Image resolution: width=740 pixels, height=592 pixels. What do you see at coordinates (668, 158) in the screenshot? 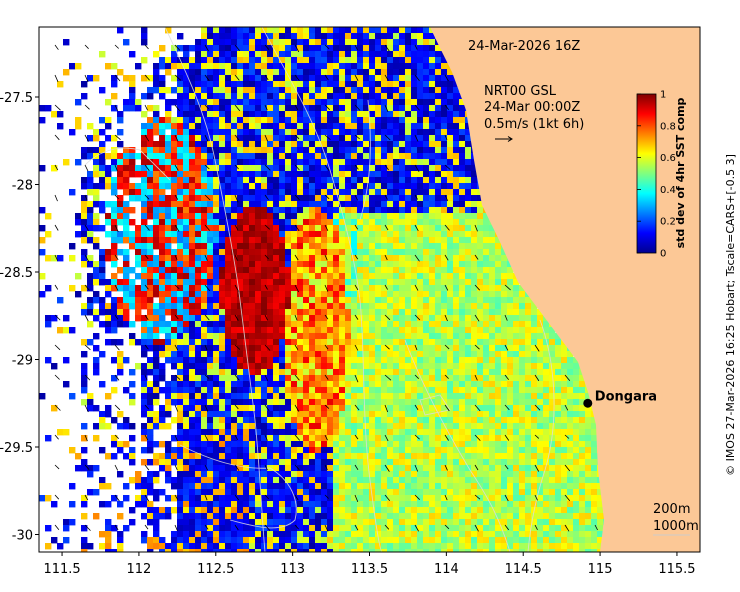
I see `colorbar-tick-label: 0.6` at bounding box center [668, 158].